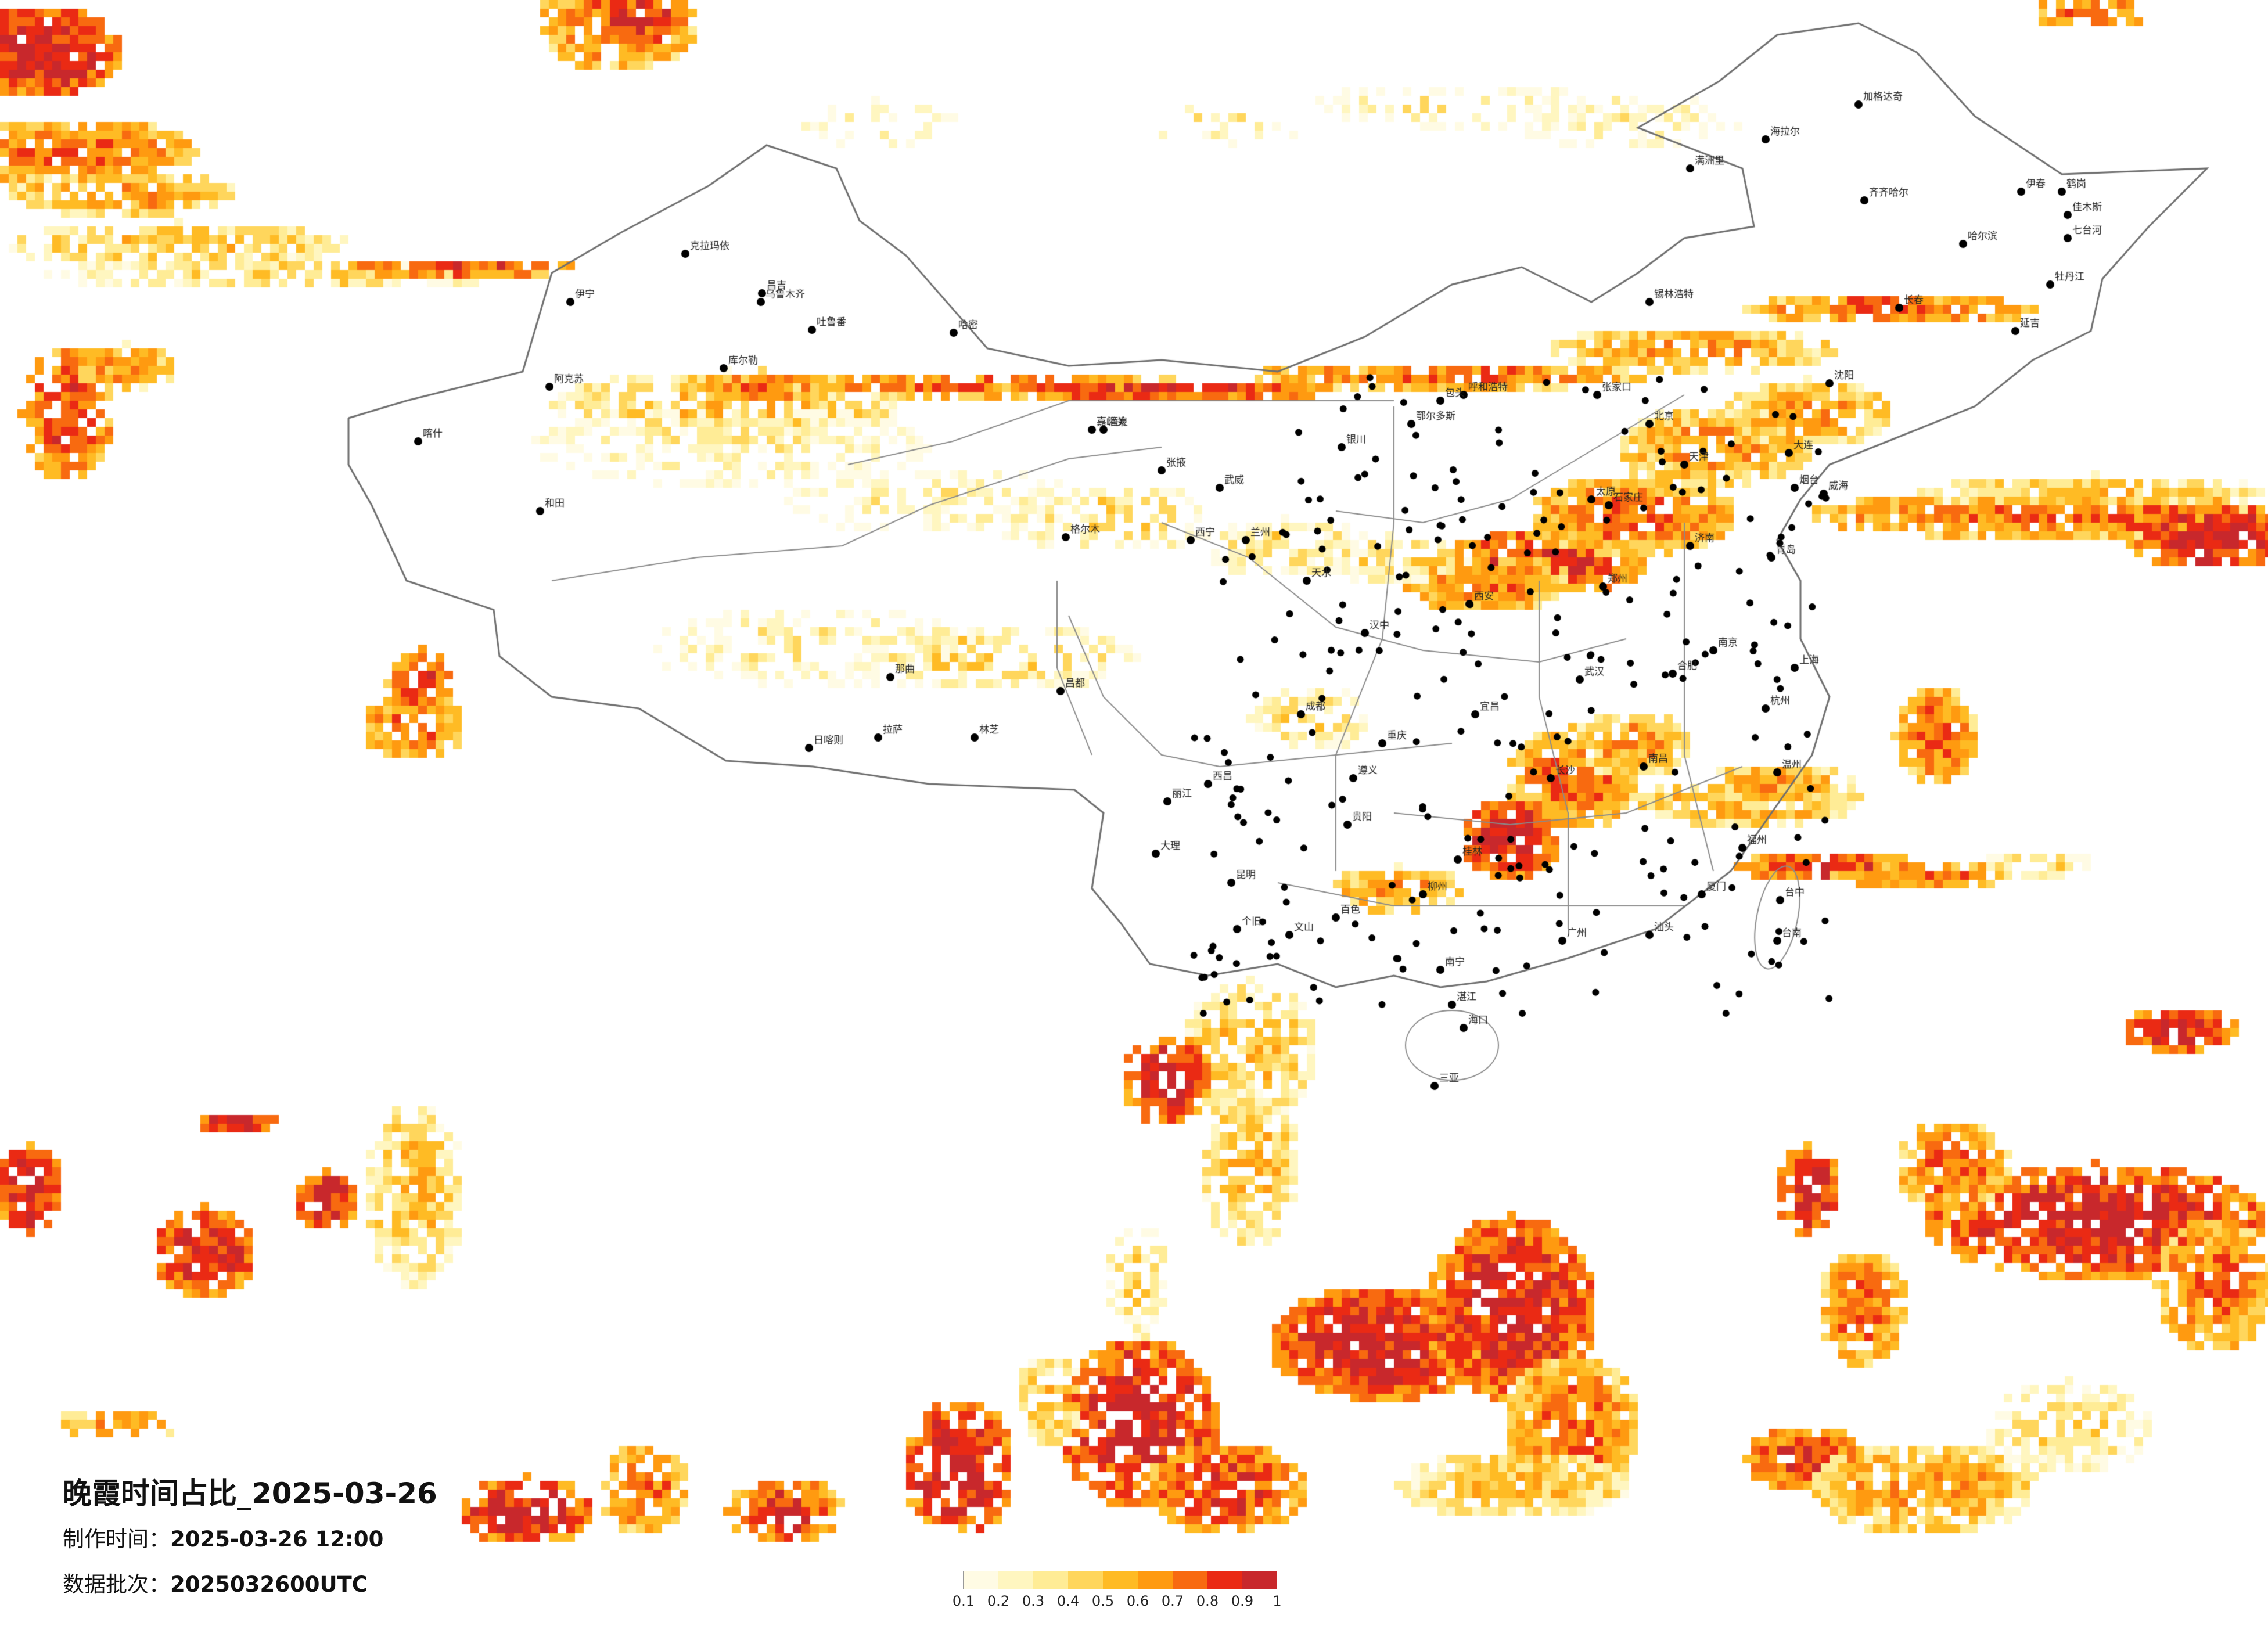 This screenshot has width=2268, height=1626. What do you see at coordinates (1207, 1601) in the screenshot?
I see `legend-tick-label: 0.8` at bounding box center [1207, 1601].